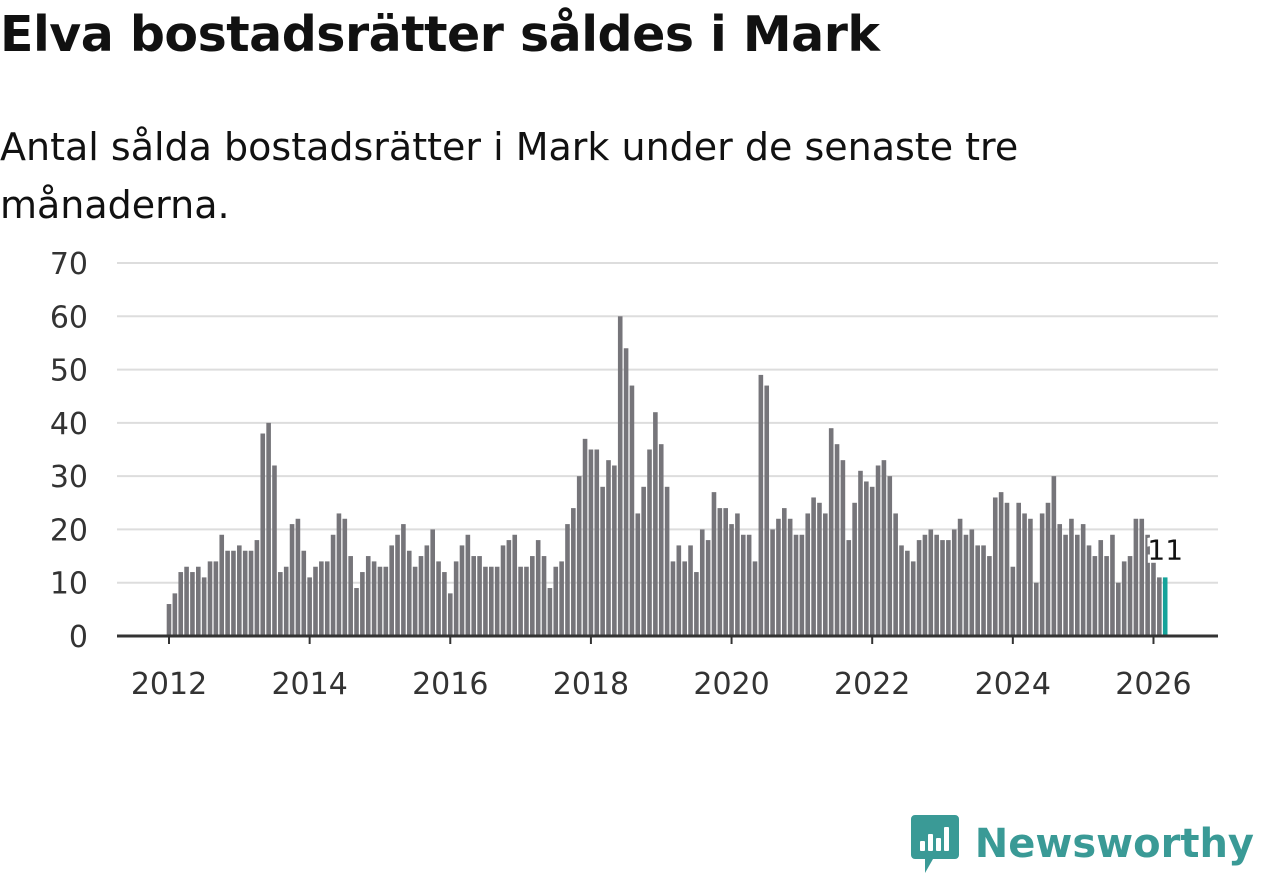 The height and width of the screenshot is (879, 1262). What do you see at coordinates (69, 264) in the screenshot?
I see `y-tick-label: 70` at bounding box center [69, 264].